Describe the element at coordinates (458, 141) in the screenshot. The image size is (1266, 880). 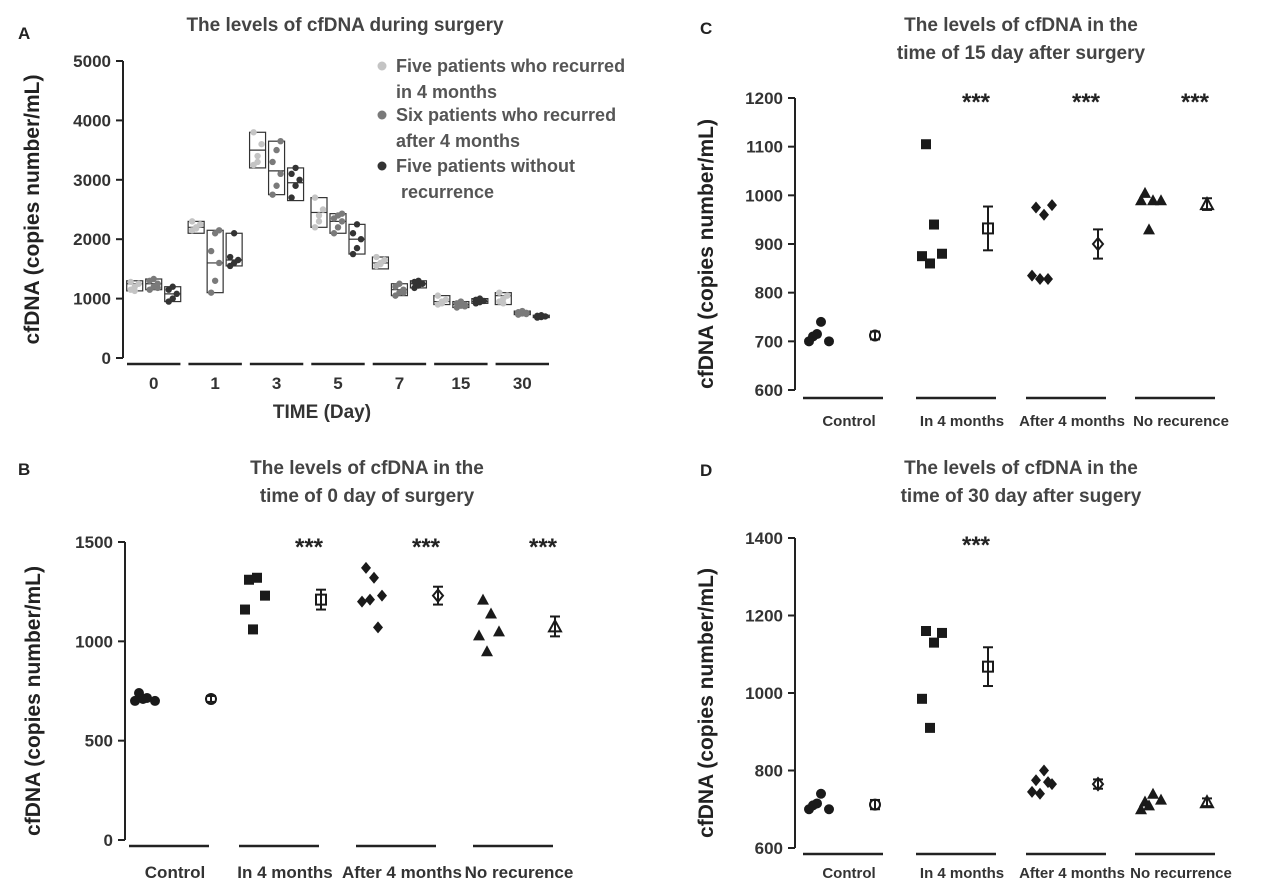
I see `legend-line: after 4 months` at that location.